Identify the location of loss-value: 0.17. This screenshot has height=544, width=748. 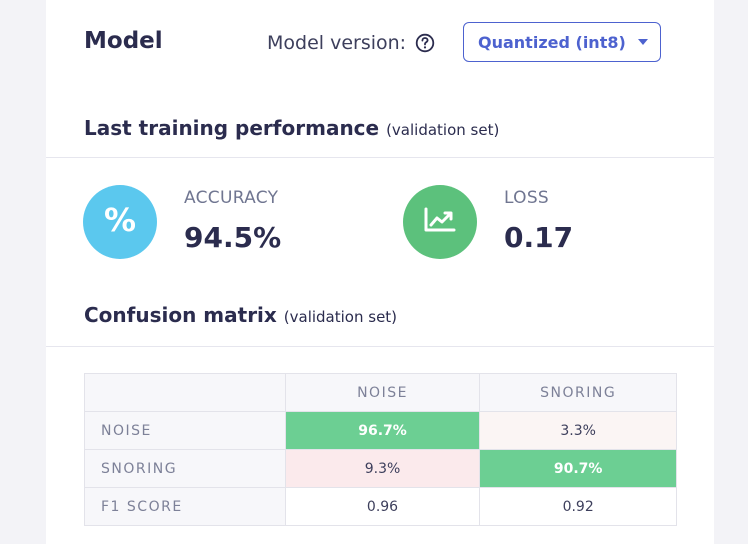
(539, 237).